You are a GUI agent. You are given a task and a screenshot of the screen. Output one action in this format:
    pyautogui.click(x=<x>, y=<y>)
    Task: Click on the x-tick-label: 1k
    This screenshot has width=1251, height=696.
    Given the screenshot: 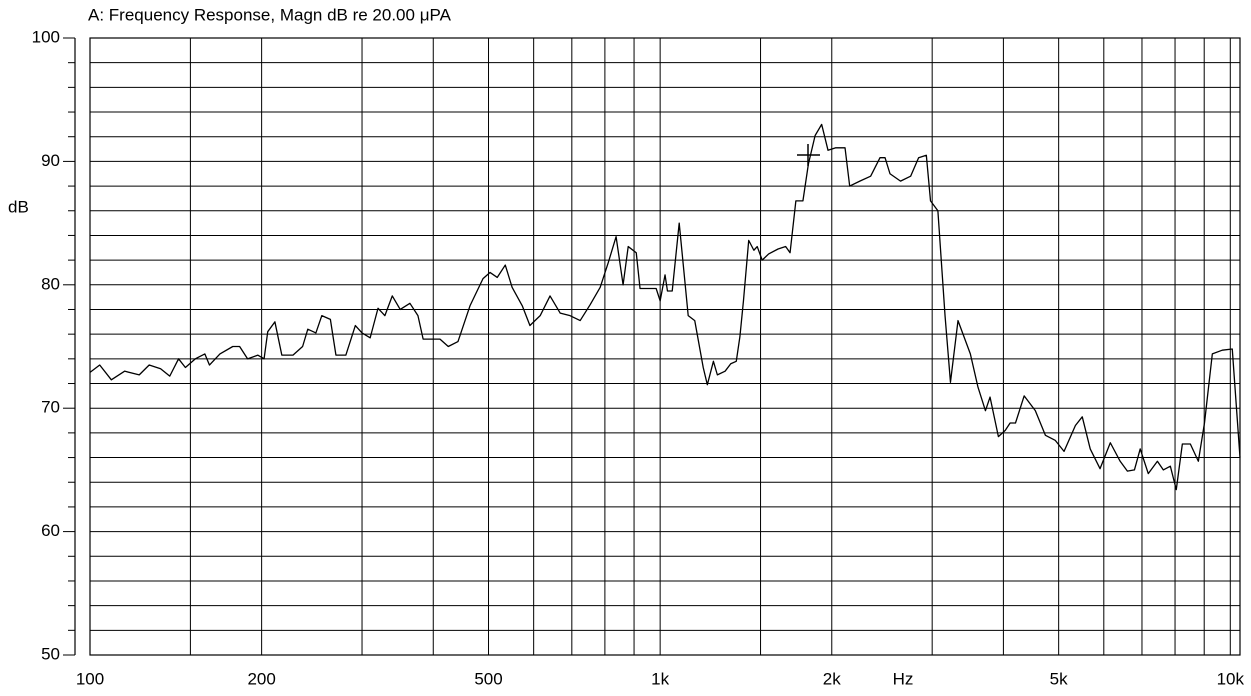 What is the action you would take?
    pyautogui.click(x=660, y=678)
    